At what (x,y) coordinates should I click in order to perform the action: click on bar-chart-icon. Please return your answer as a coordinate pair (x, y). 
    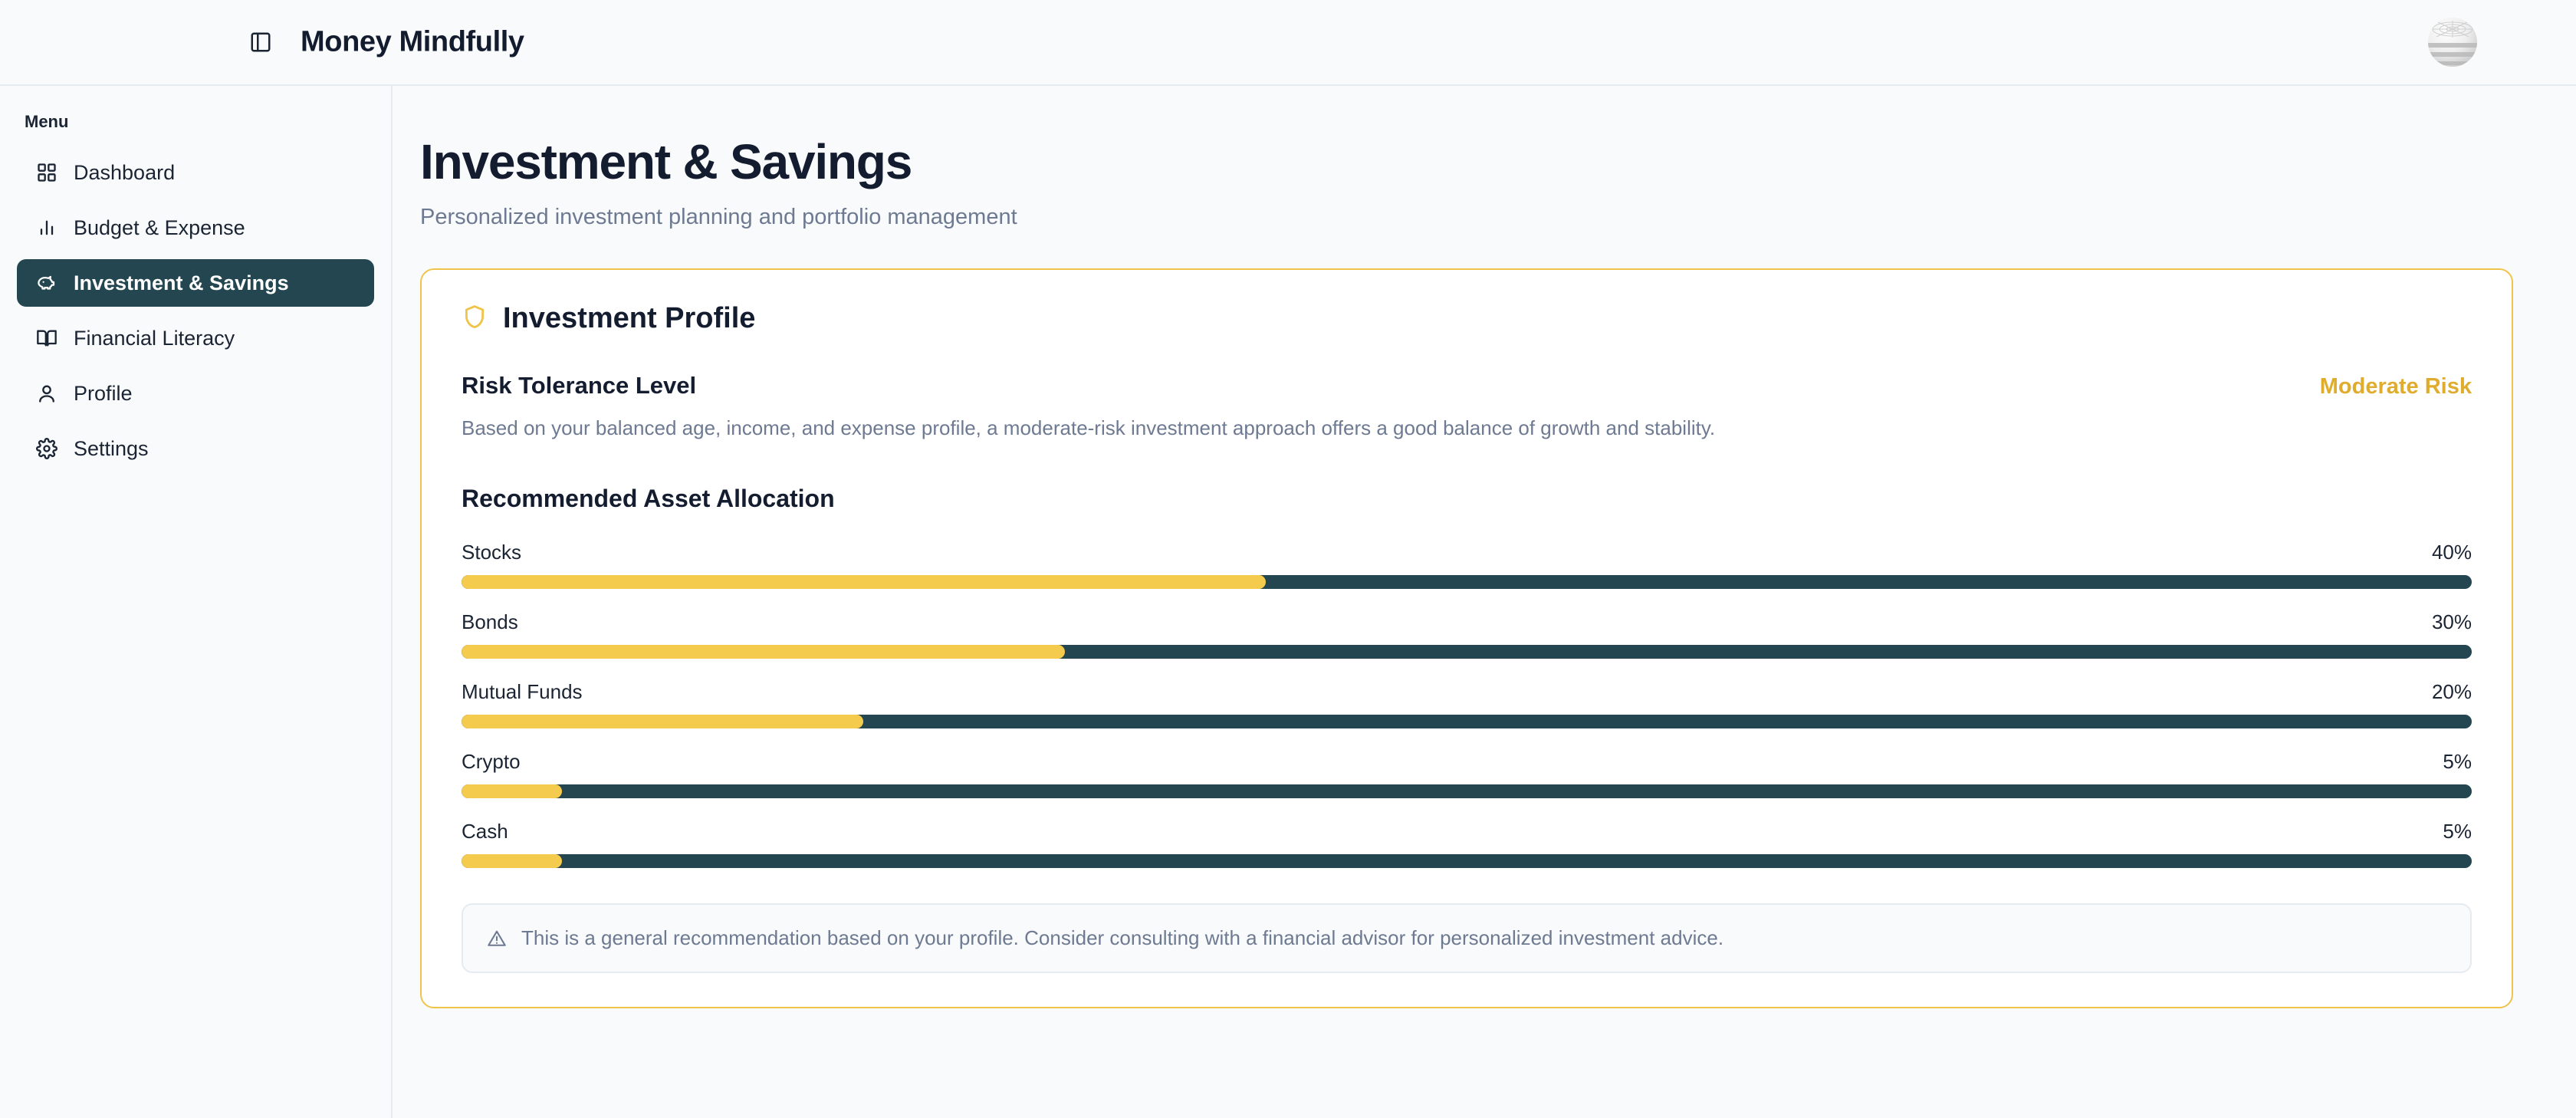
    Looking at the image, I should click on (47, 228).